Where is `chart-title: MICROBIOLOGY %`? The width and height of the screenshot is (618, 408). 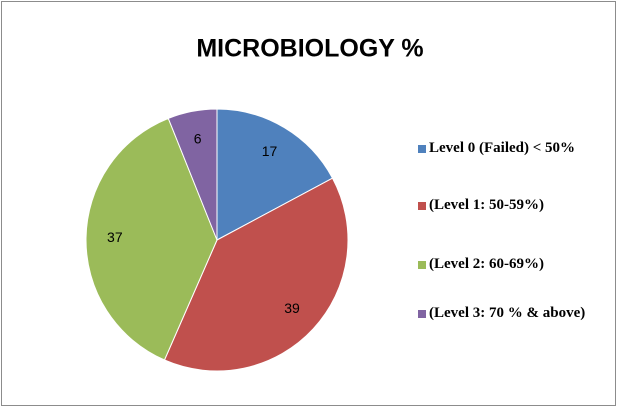 chart-title: MICROBIOLOGY % is located at coordinates (309, 49).